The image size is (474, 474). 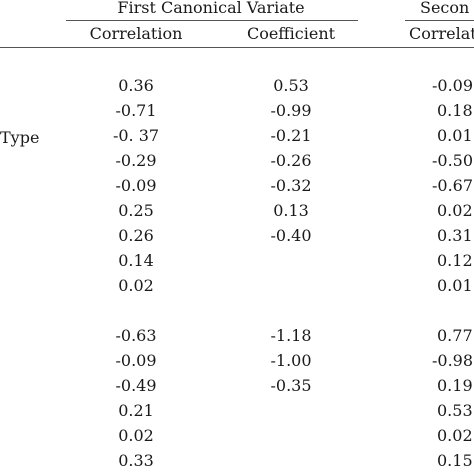 I want to click on table-cell-correlation-1: -0.71, so click(x=136, y=110).